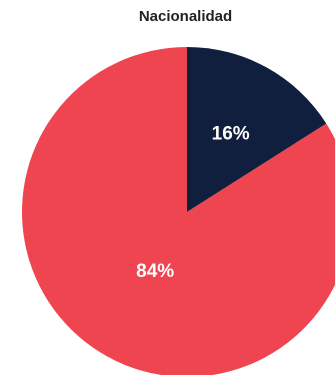 This screenshot has height=375, width=335. I want to click on pie-slice-label-2: 84%, so click(155, 271).